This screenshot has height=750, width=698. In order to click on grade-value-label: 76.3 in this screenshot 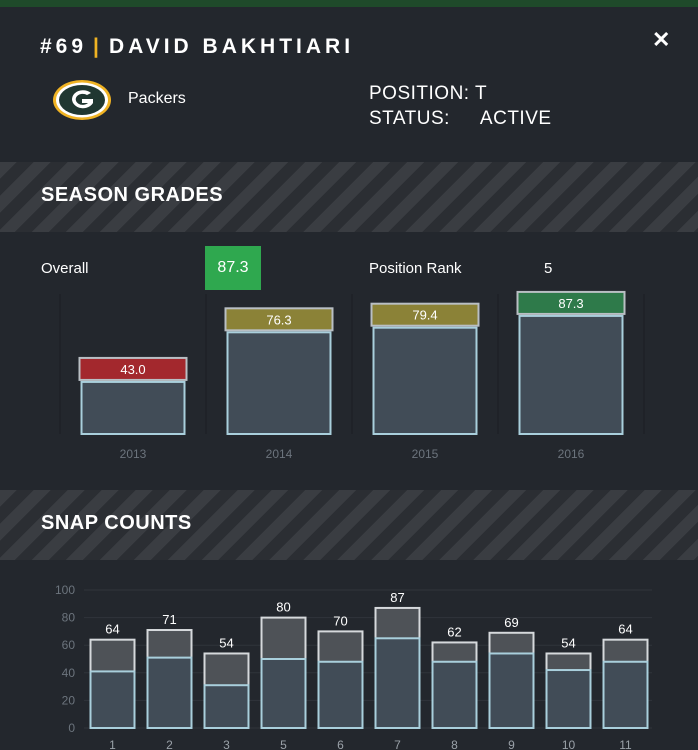, I will do `click(278, 319)`.